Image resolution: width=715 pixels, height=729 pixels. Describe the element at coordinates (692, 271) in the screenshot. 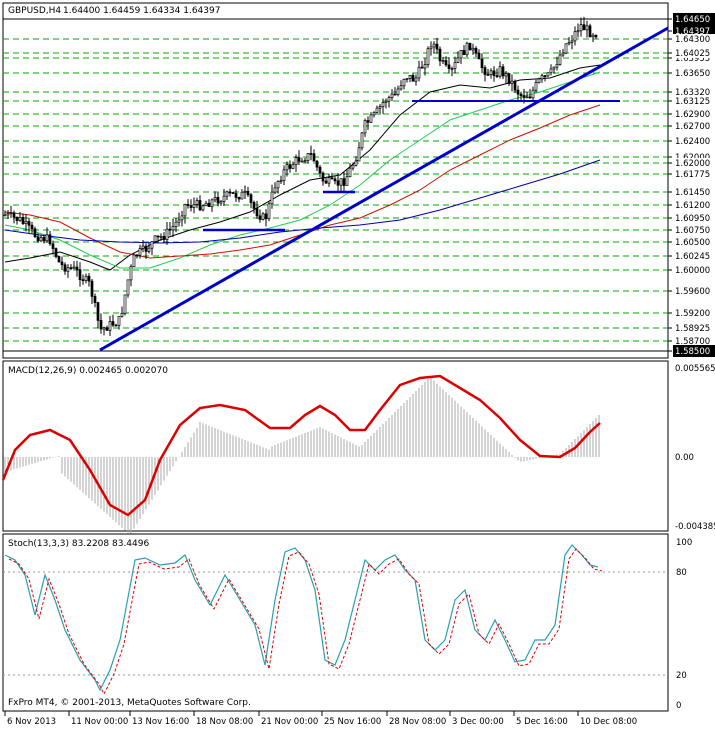

I see `price-label: 1.60000` at that location.